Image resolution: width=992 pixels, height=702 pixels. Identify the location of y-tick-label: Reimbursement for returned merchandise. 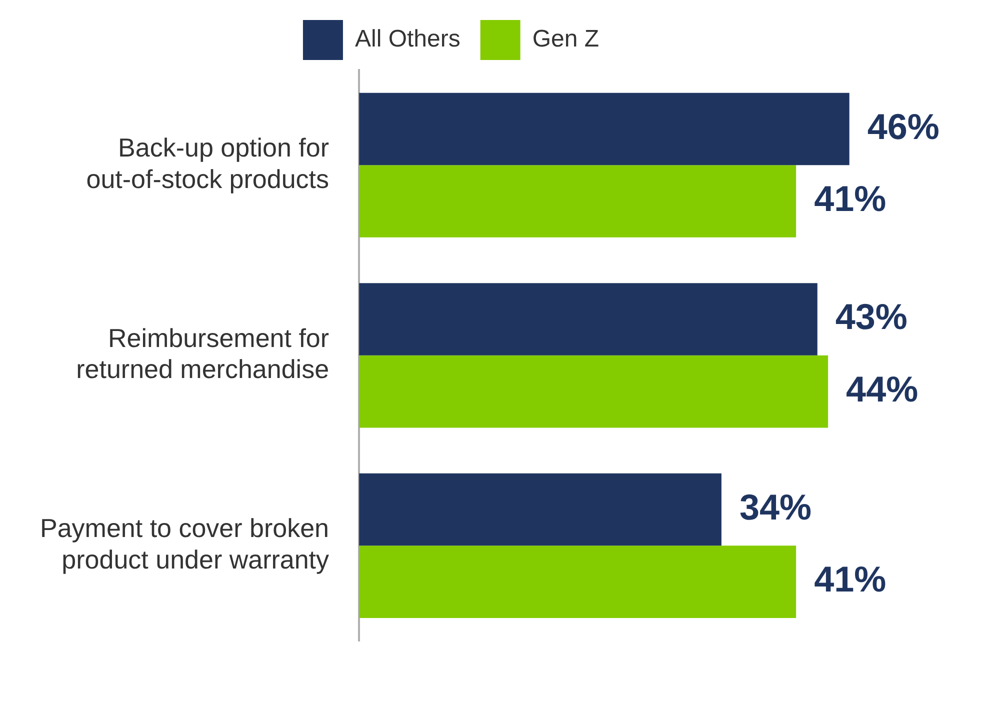
(203, 353).